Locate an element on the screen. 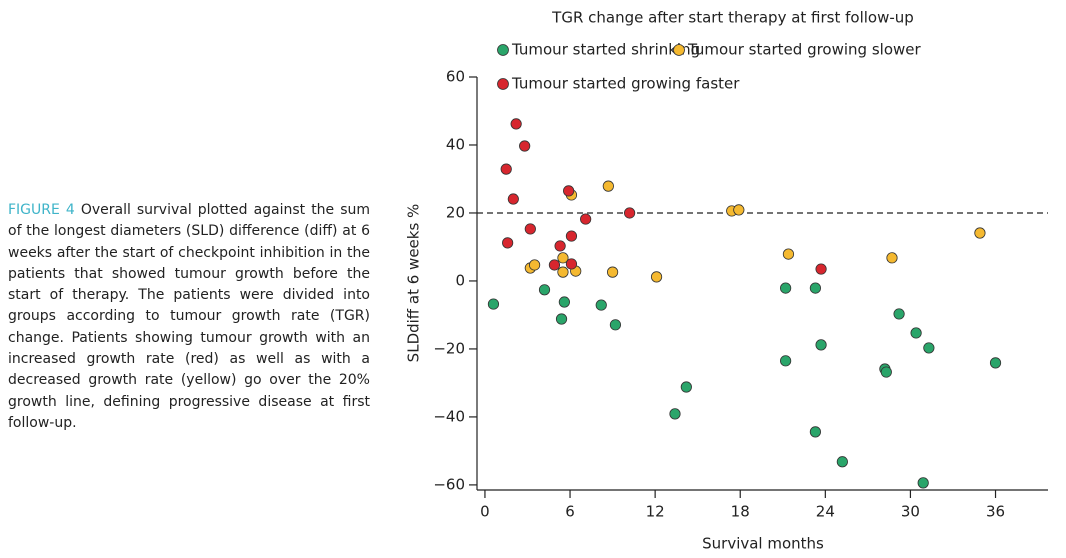 Image resolution: width=1066 pixels, height=558 pixels. x-axis-label: Survival months is located at coordinates (763, 544).